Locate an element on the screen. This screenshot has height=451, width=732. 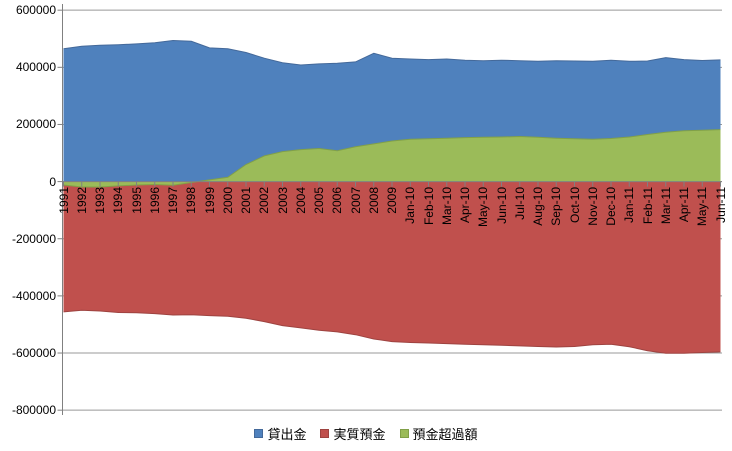
area-surplus is located at coordinates (392, 158).